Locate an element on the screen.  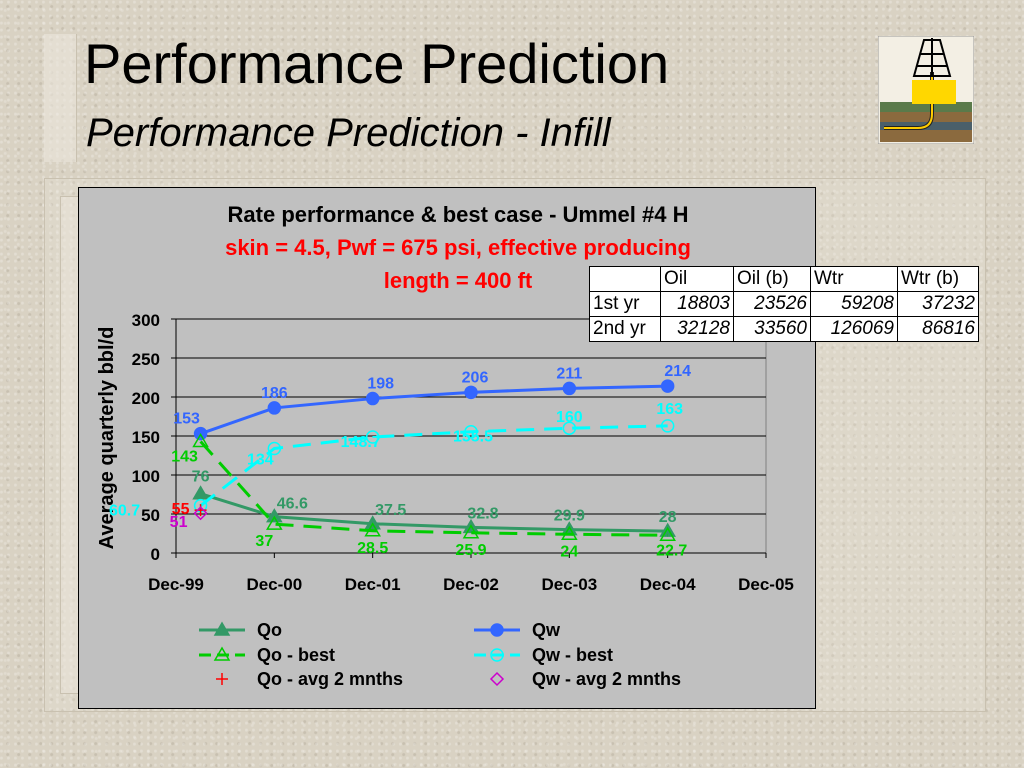
x-tick-label: Dec-04 is located at coordinates (668, 584).